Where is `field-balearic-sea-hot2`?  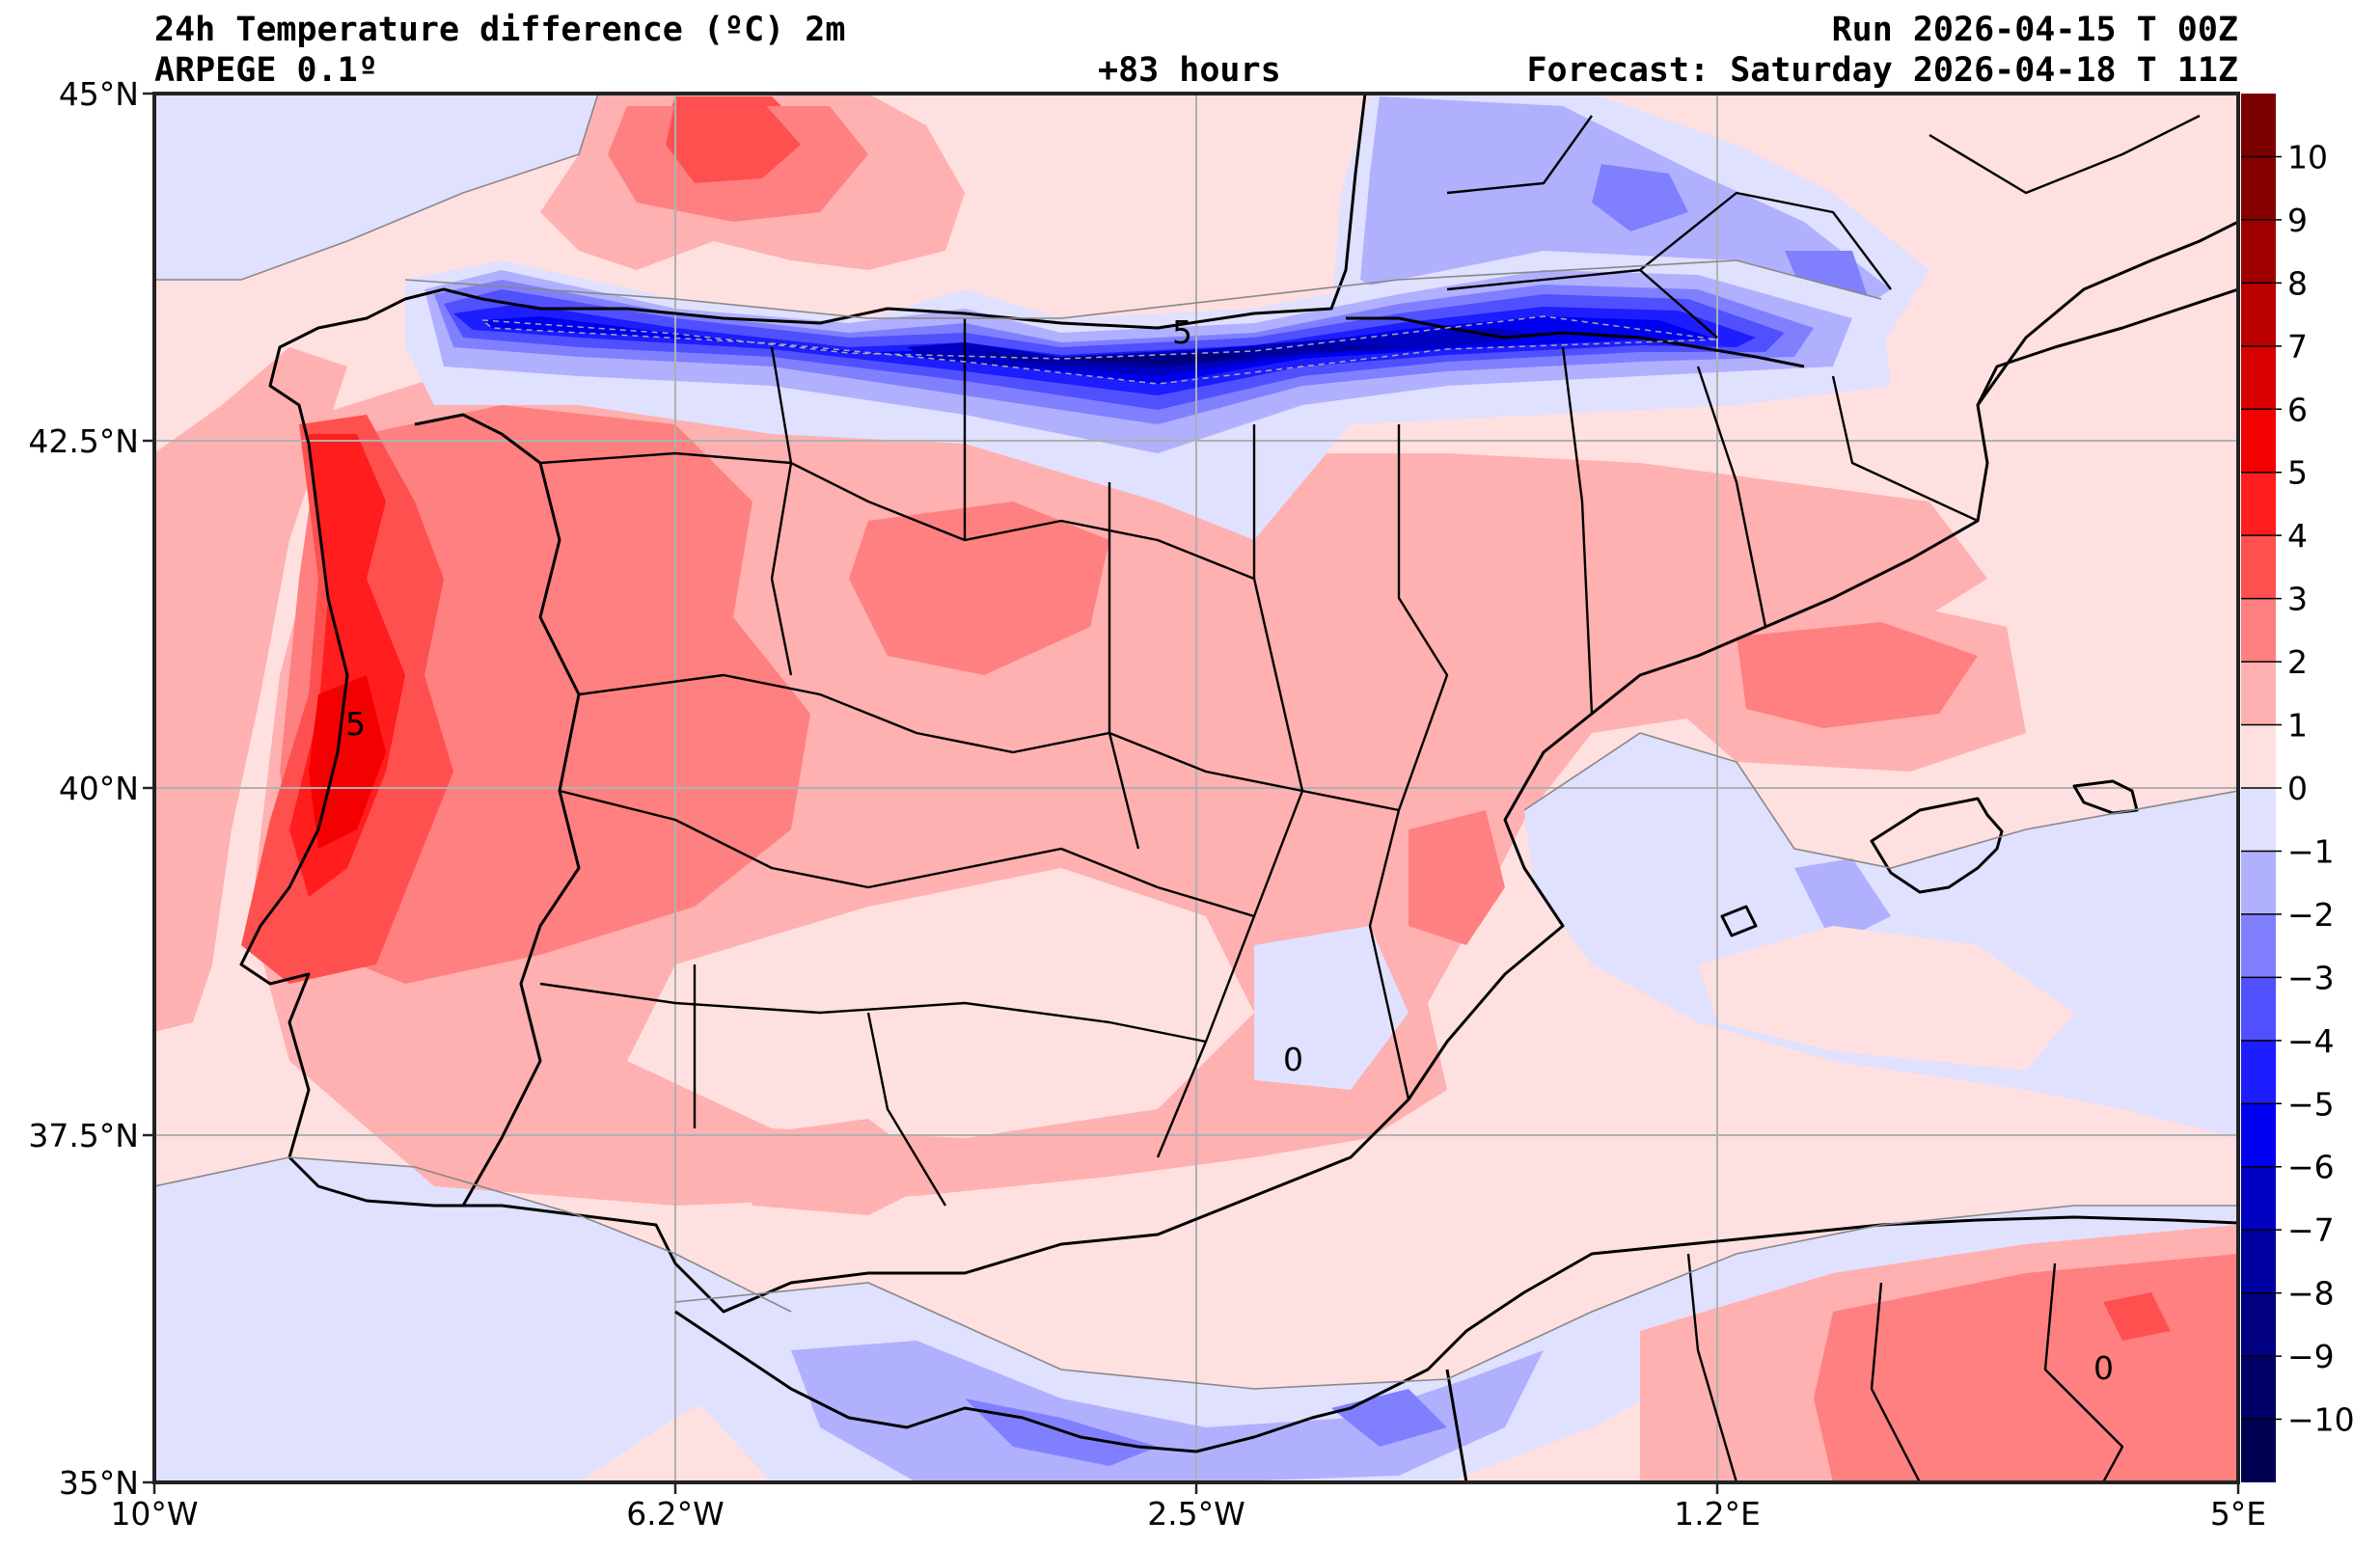 field-balearic-sea-hot2 is located at coordinates (1857, 675).